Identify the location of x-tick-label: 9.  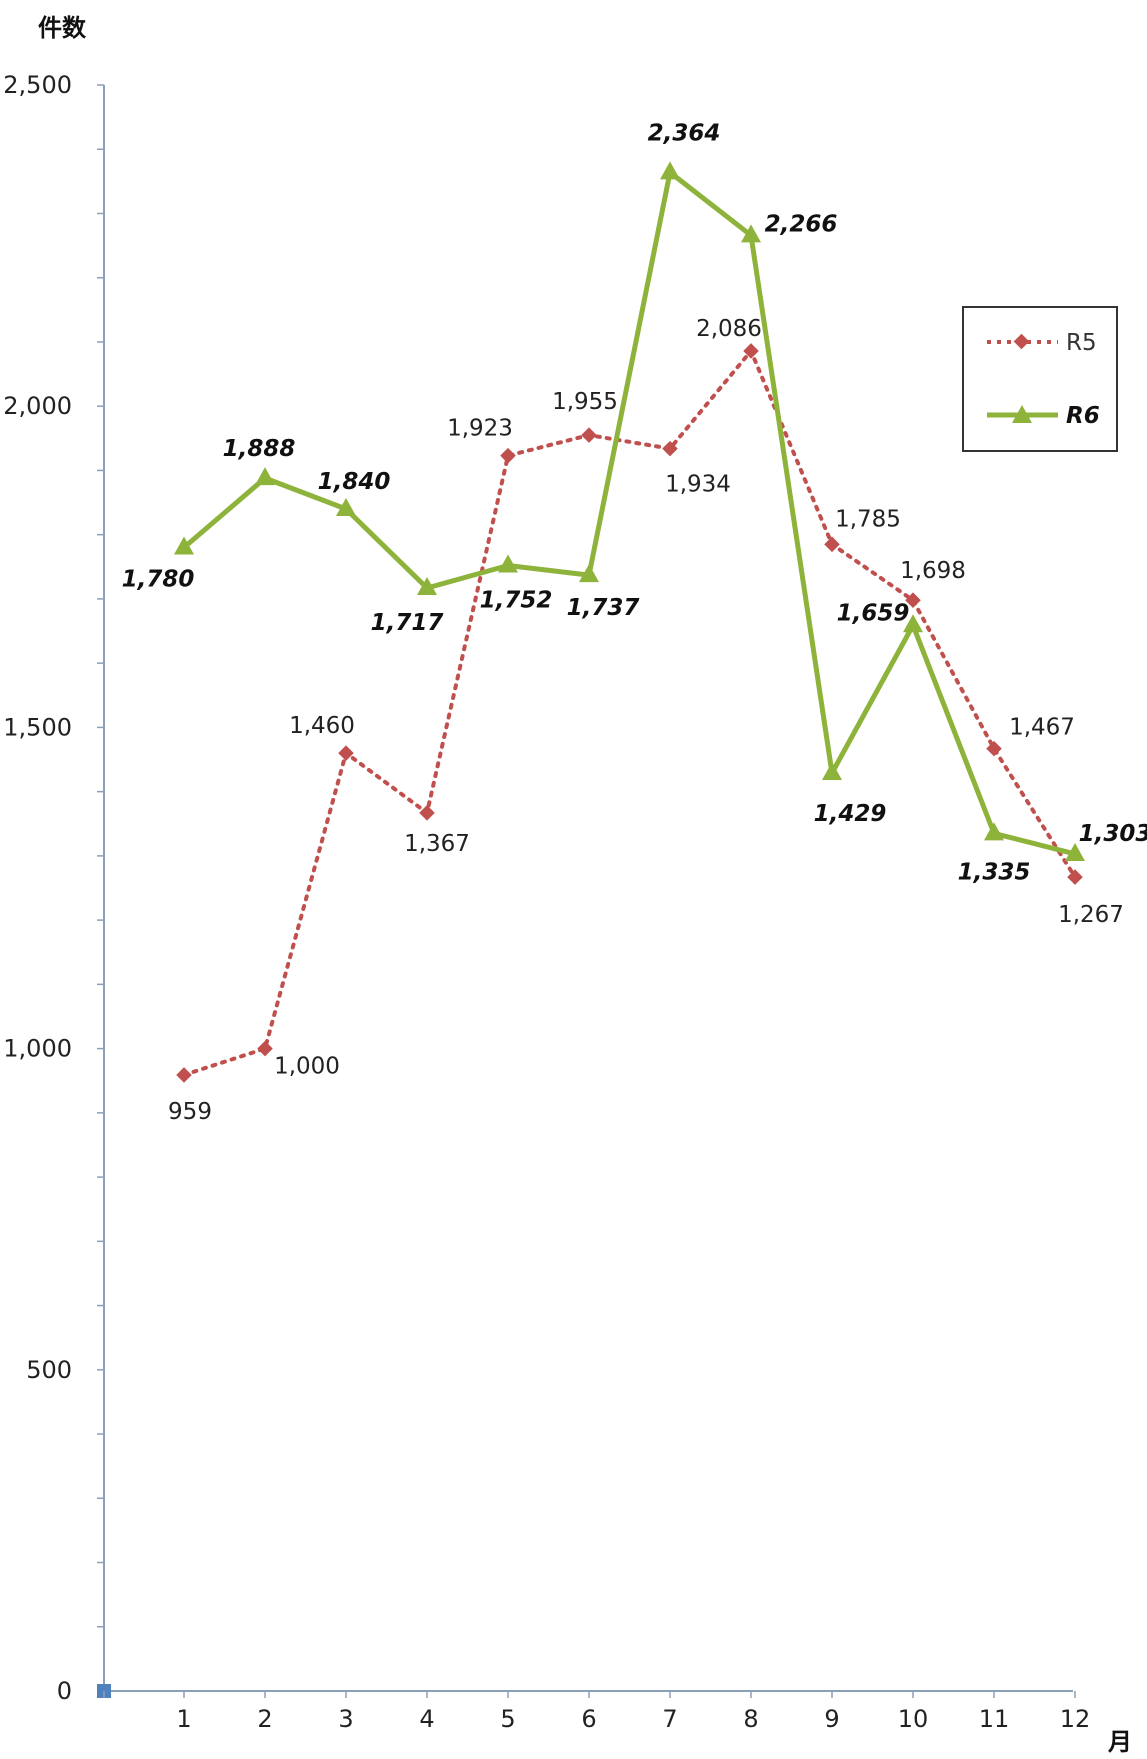
(831, 1719).